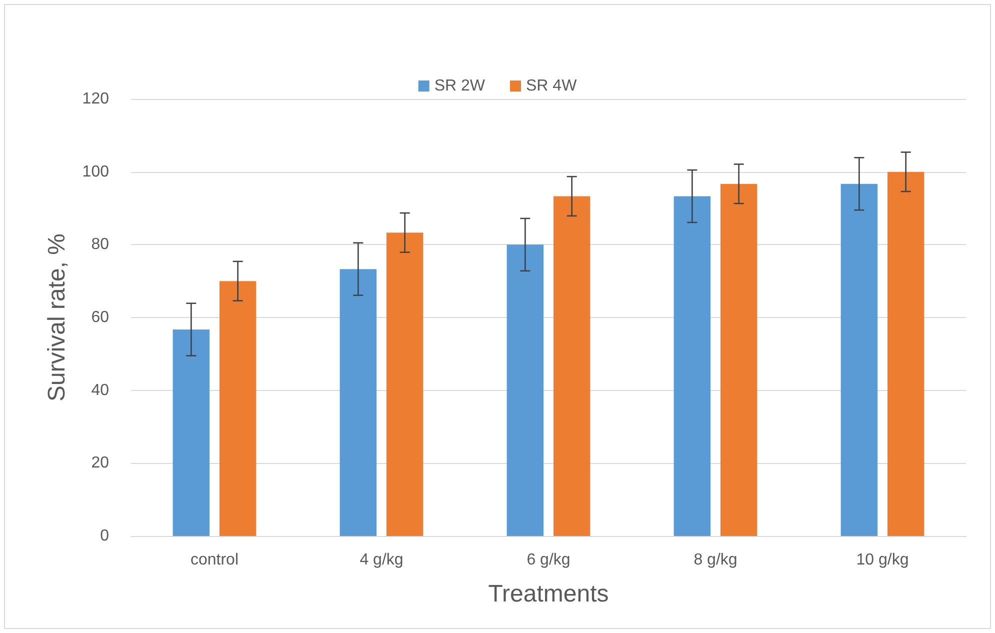 This screenshot has height=633, width=995. What do you see at coordinates (105, 536) in the screenshot?
I see `y-tick-label: 0` at bounding box center [105, 536].